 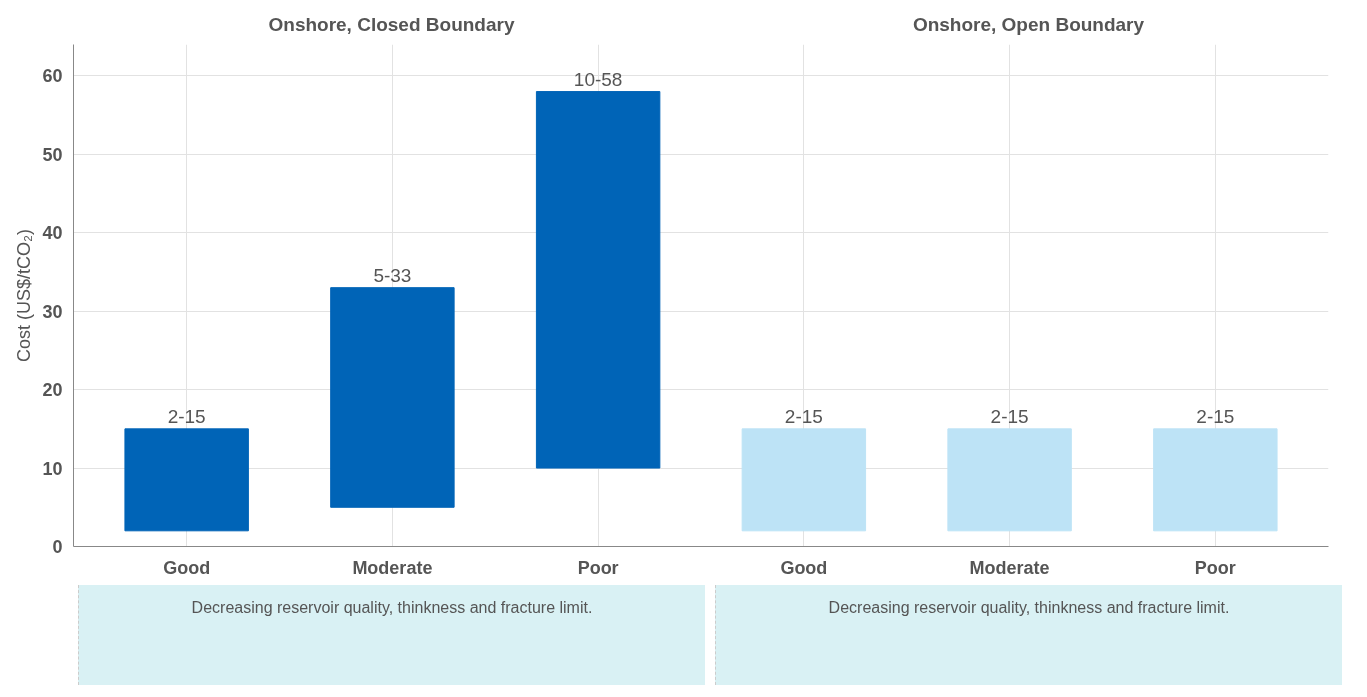 I want to click on y-tick-label: 50, so click(x=52, y=154).